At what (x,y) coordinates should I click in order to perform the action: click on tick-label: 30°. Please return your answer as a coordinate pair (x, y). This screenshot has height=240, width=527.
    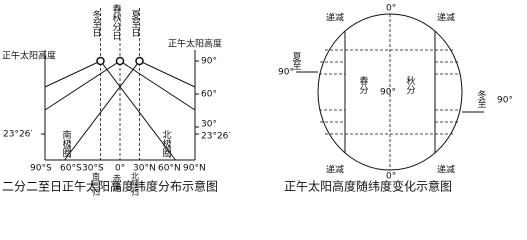
    Looking at the image, I should click on (209, 125).